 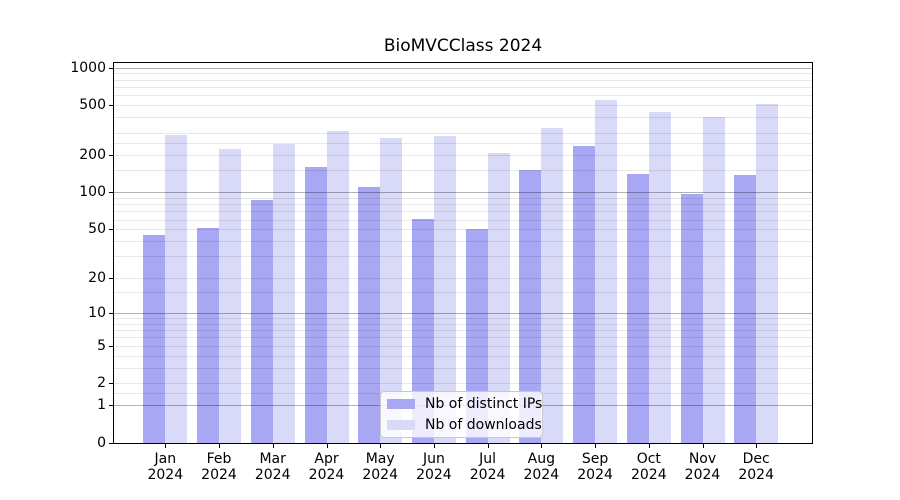 I want to click on x-tick-label-aug: Aug 2024, so click(x=541, y=467).